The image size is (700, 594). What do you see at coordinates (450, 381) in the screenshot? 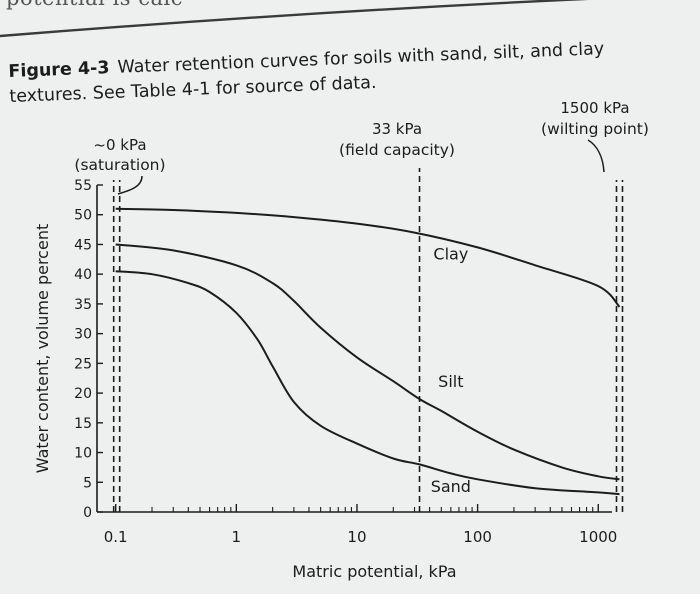
I see `curve-label-silt: Silt` at bounding box center [450, 381].